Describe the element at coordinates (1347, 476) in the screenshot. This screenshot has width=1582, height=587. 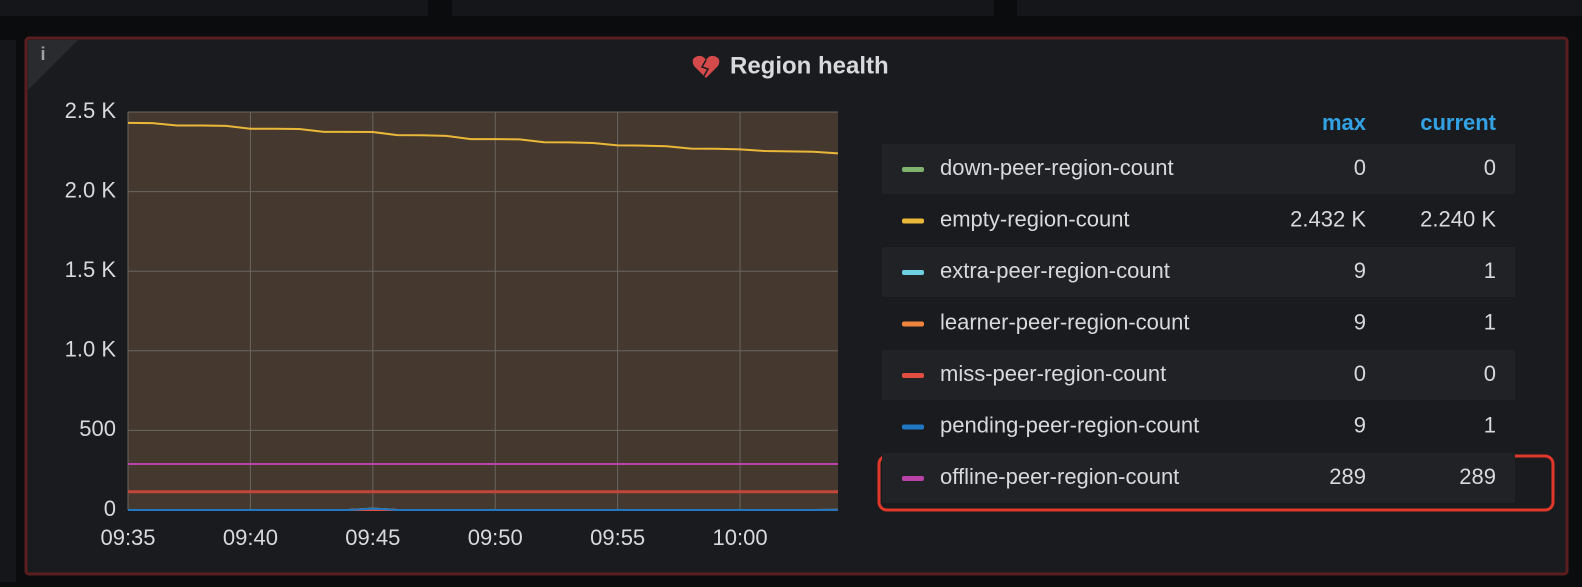
I see `legend-max: 289` at that location.